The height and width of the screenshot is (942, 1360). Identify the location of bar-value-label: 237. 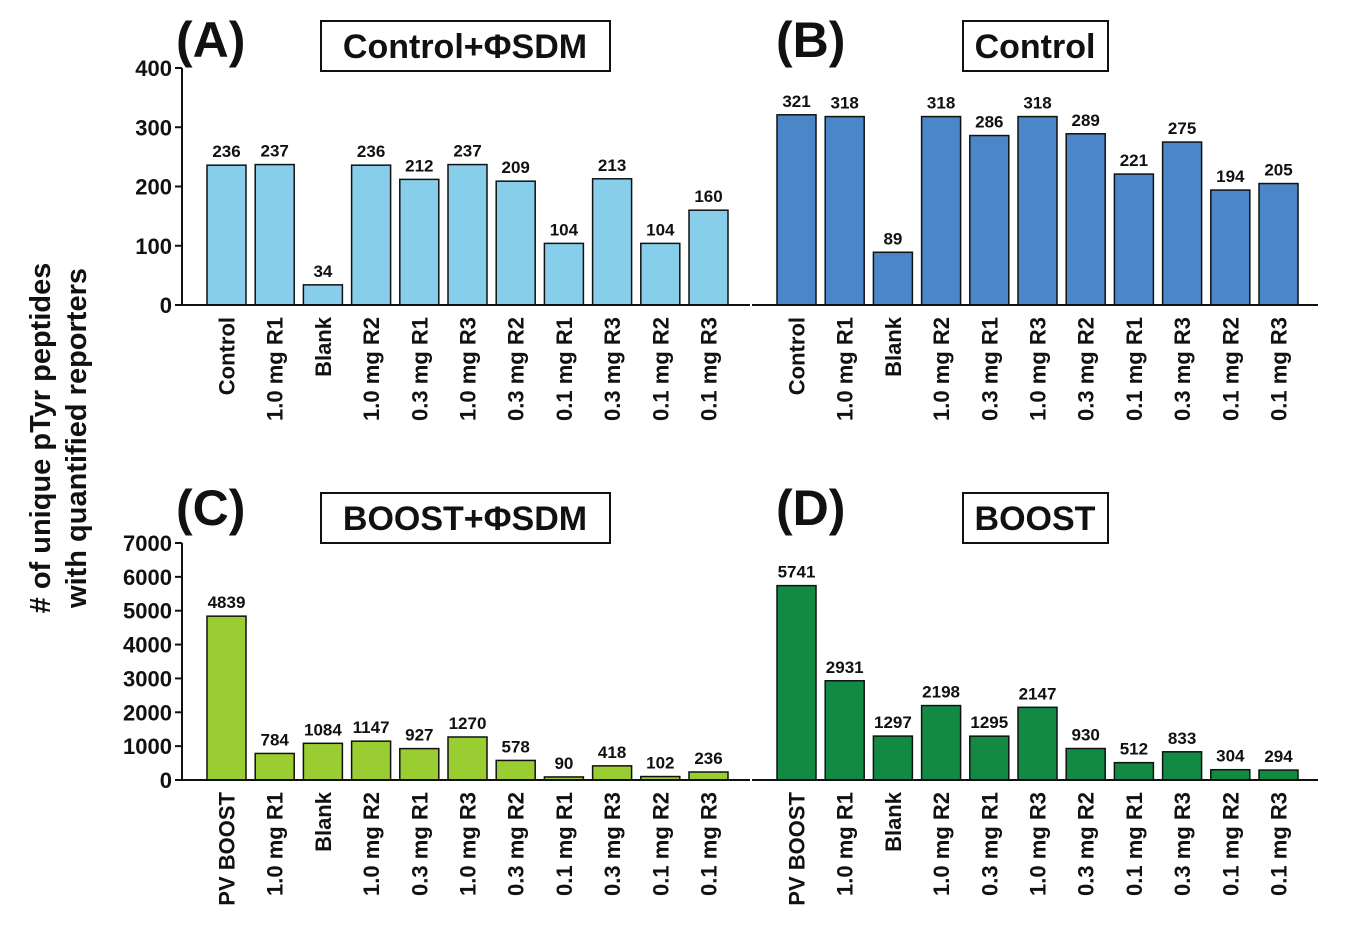
(275, 151).